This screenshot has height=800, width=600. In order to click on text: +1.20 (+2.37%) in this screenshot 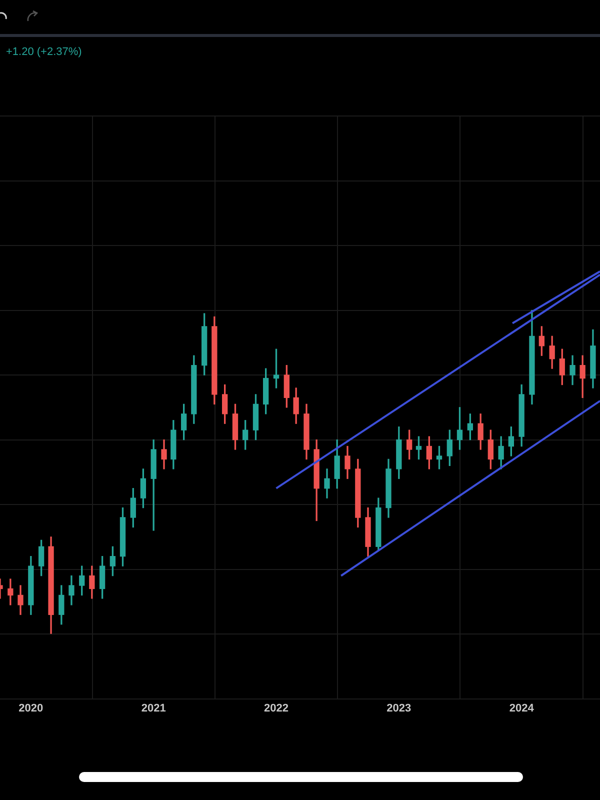, I will do `click(44, 52)`.